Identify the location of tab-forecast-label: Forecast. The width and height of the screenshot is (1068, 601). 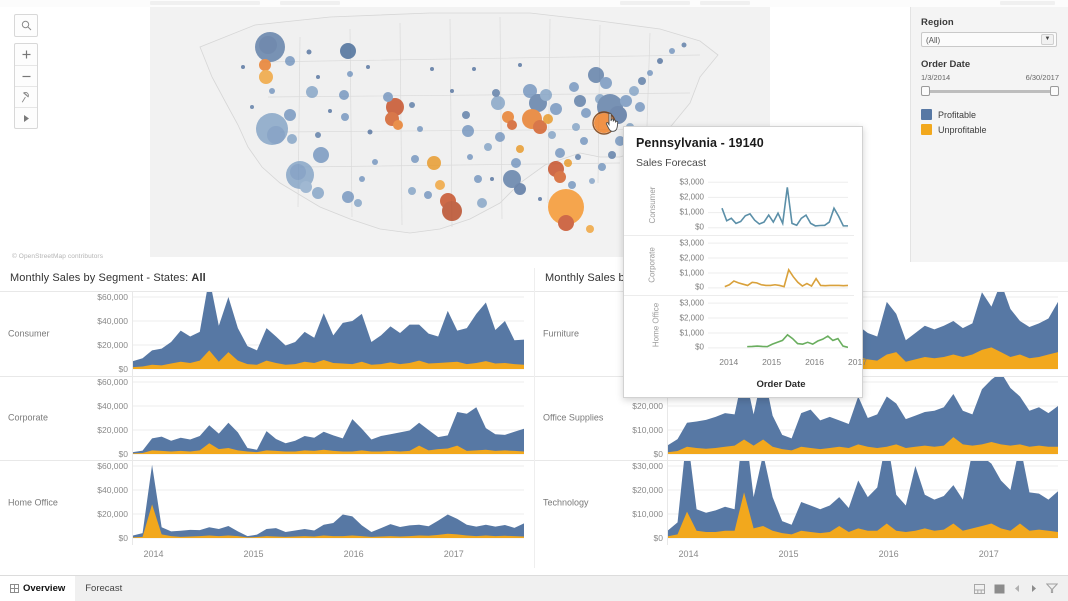
(104, 588).